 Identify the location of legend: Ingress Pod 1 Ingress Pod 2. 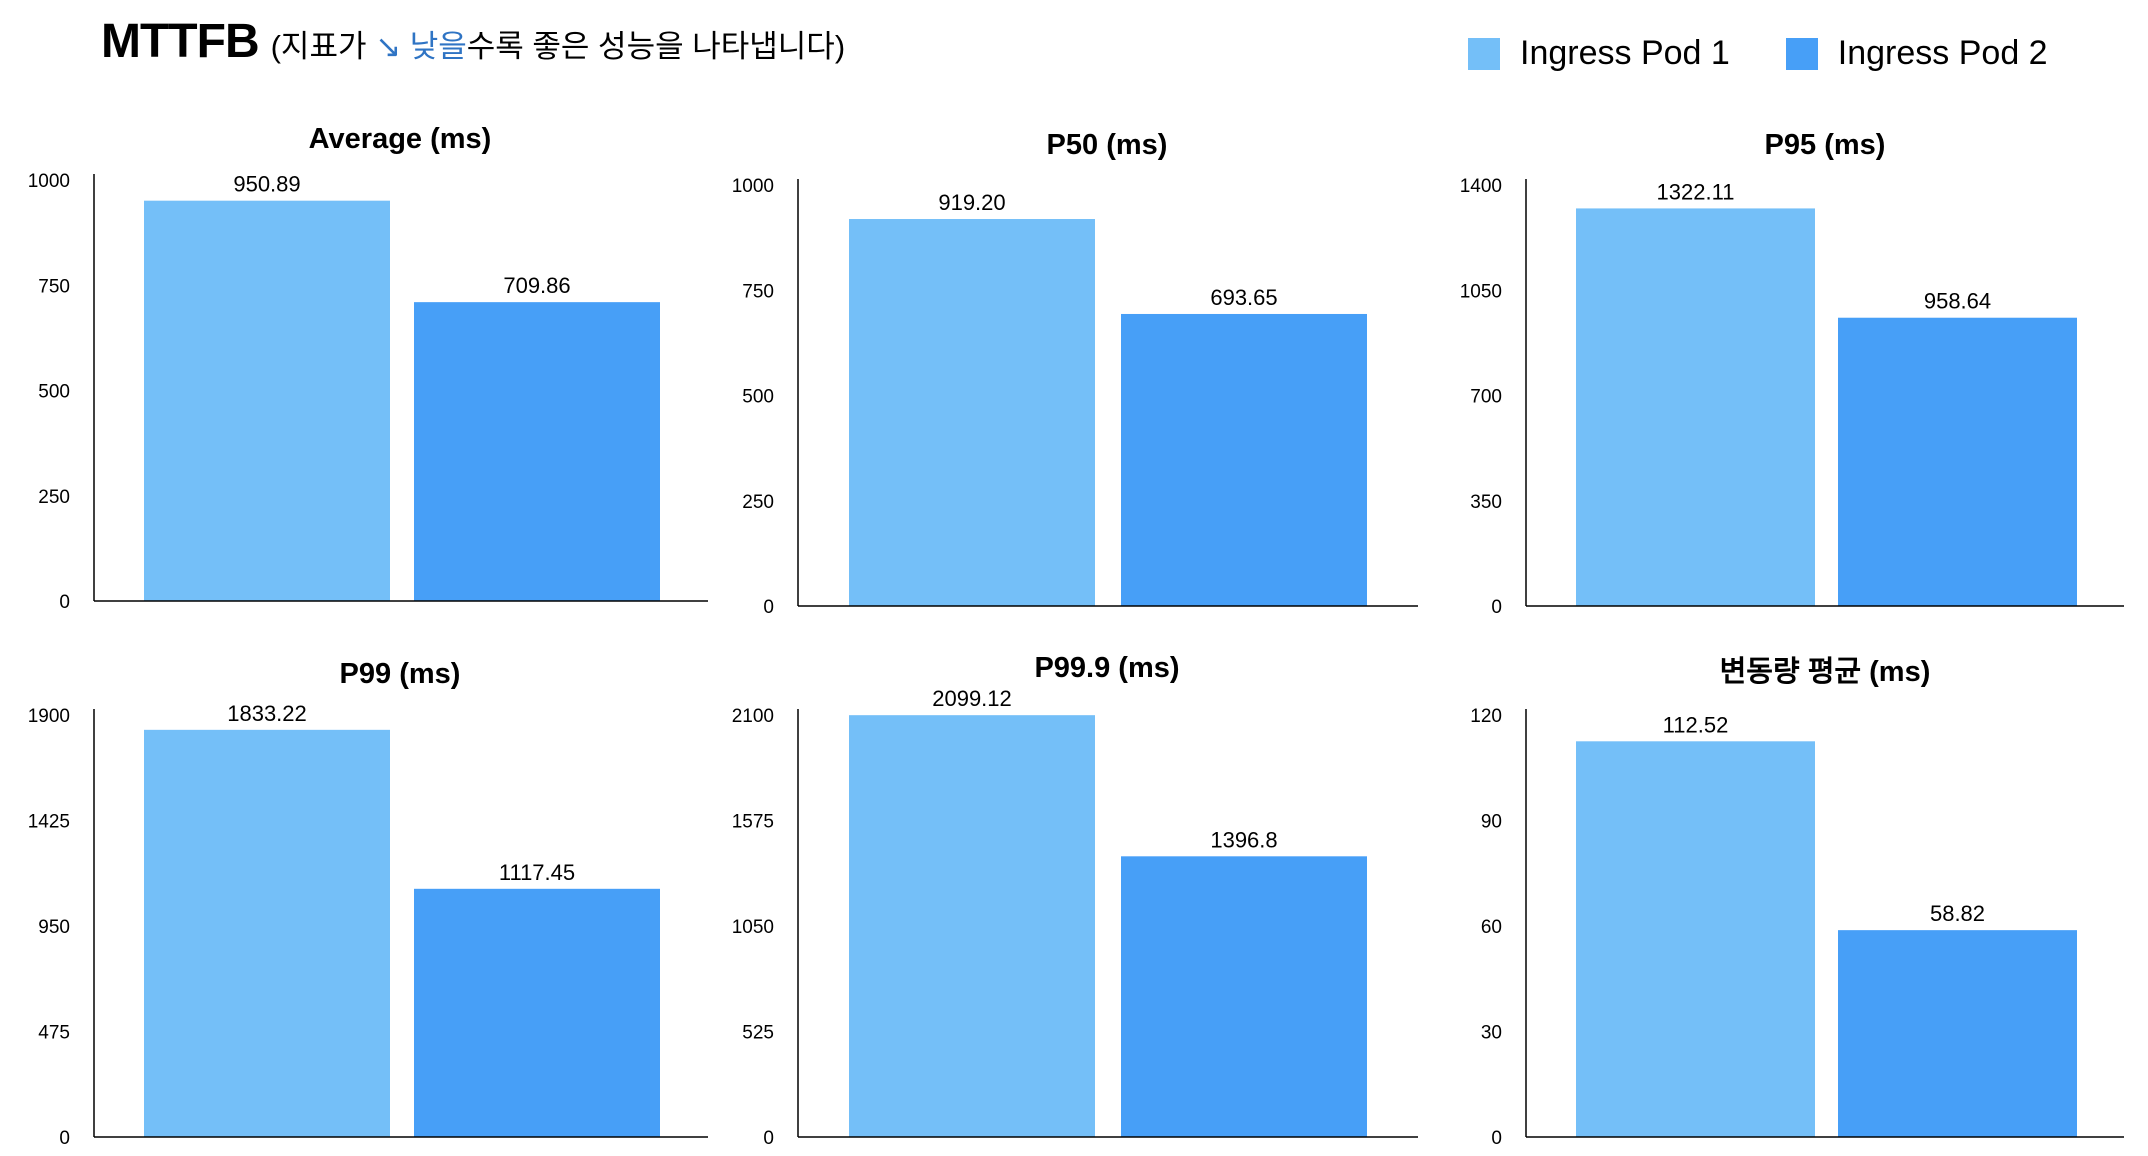
(1786, 53).